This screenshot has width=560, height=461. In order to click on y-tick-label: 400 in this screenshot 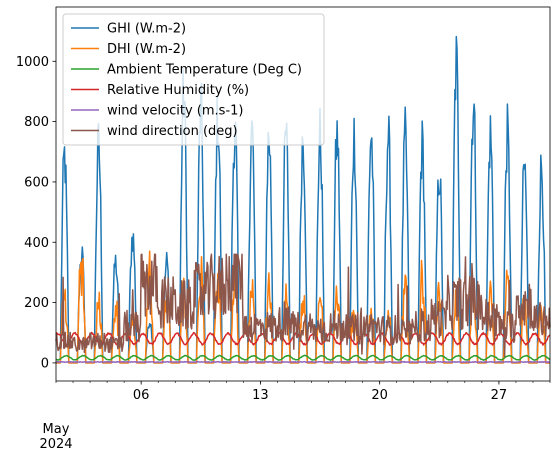, I will do `click(36, 243)`.